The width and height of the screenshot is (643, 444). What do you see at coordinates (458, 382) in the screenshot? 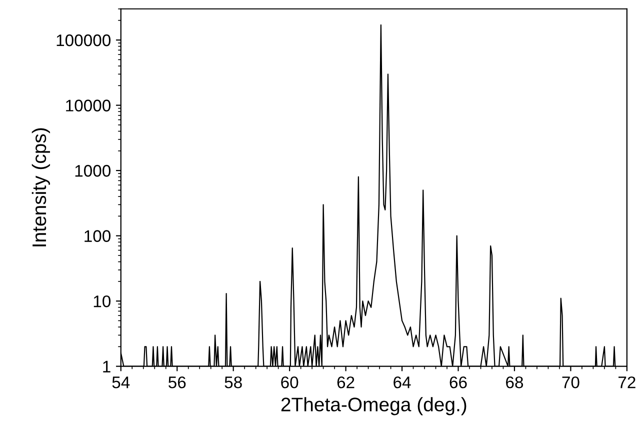
I see `x-tick-label: 66` at bounding box center [458, 382].